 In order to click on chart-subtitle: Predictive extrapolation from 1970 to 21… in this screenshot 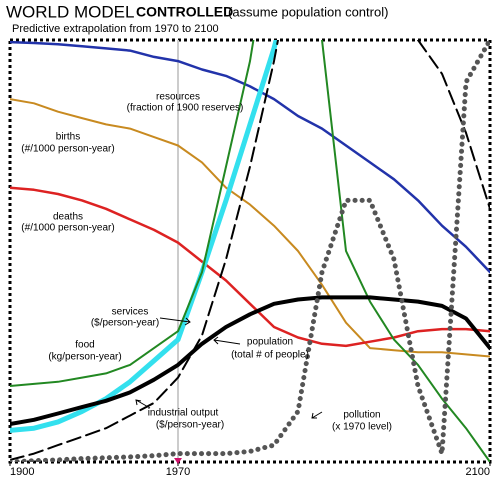, I will do `click(115, 29)`.